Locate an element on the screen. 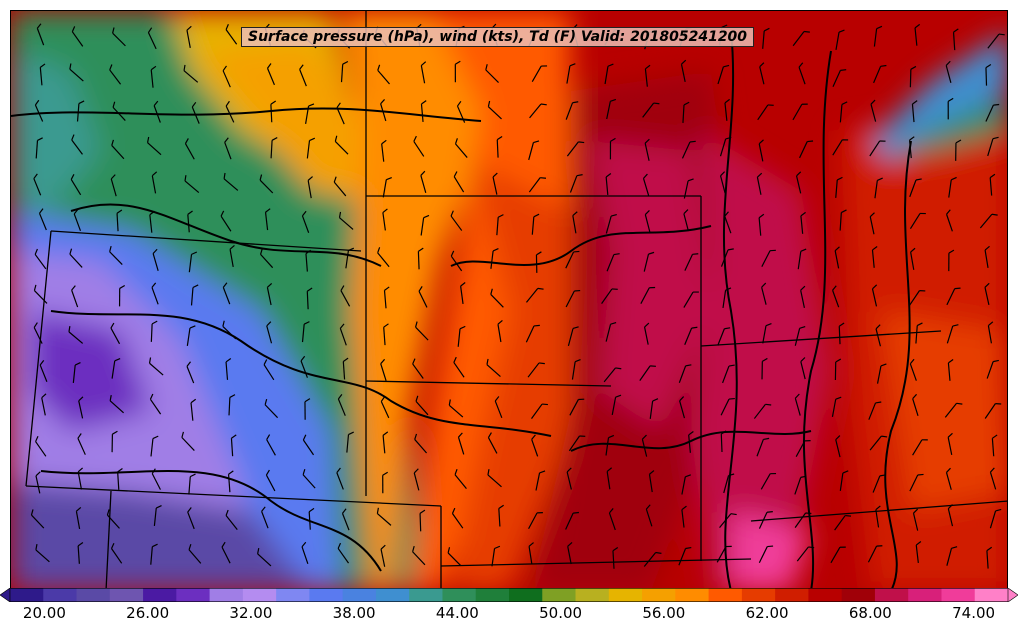 This screenshot has width=1018, height=633. colorbar-tick-label: 56.00 is located at coordinates (664, 613).